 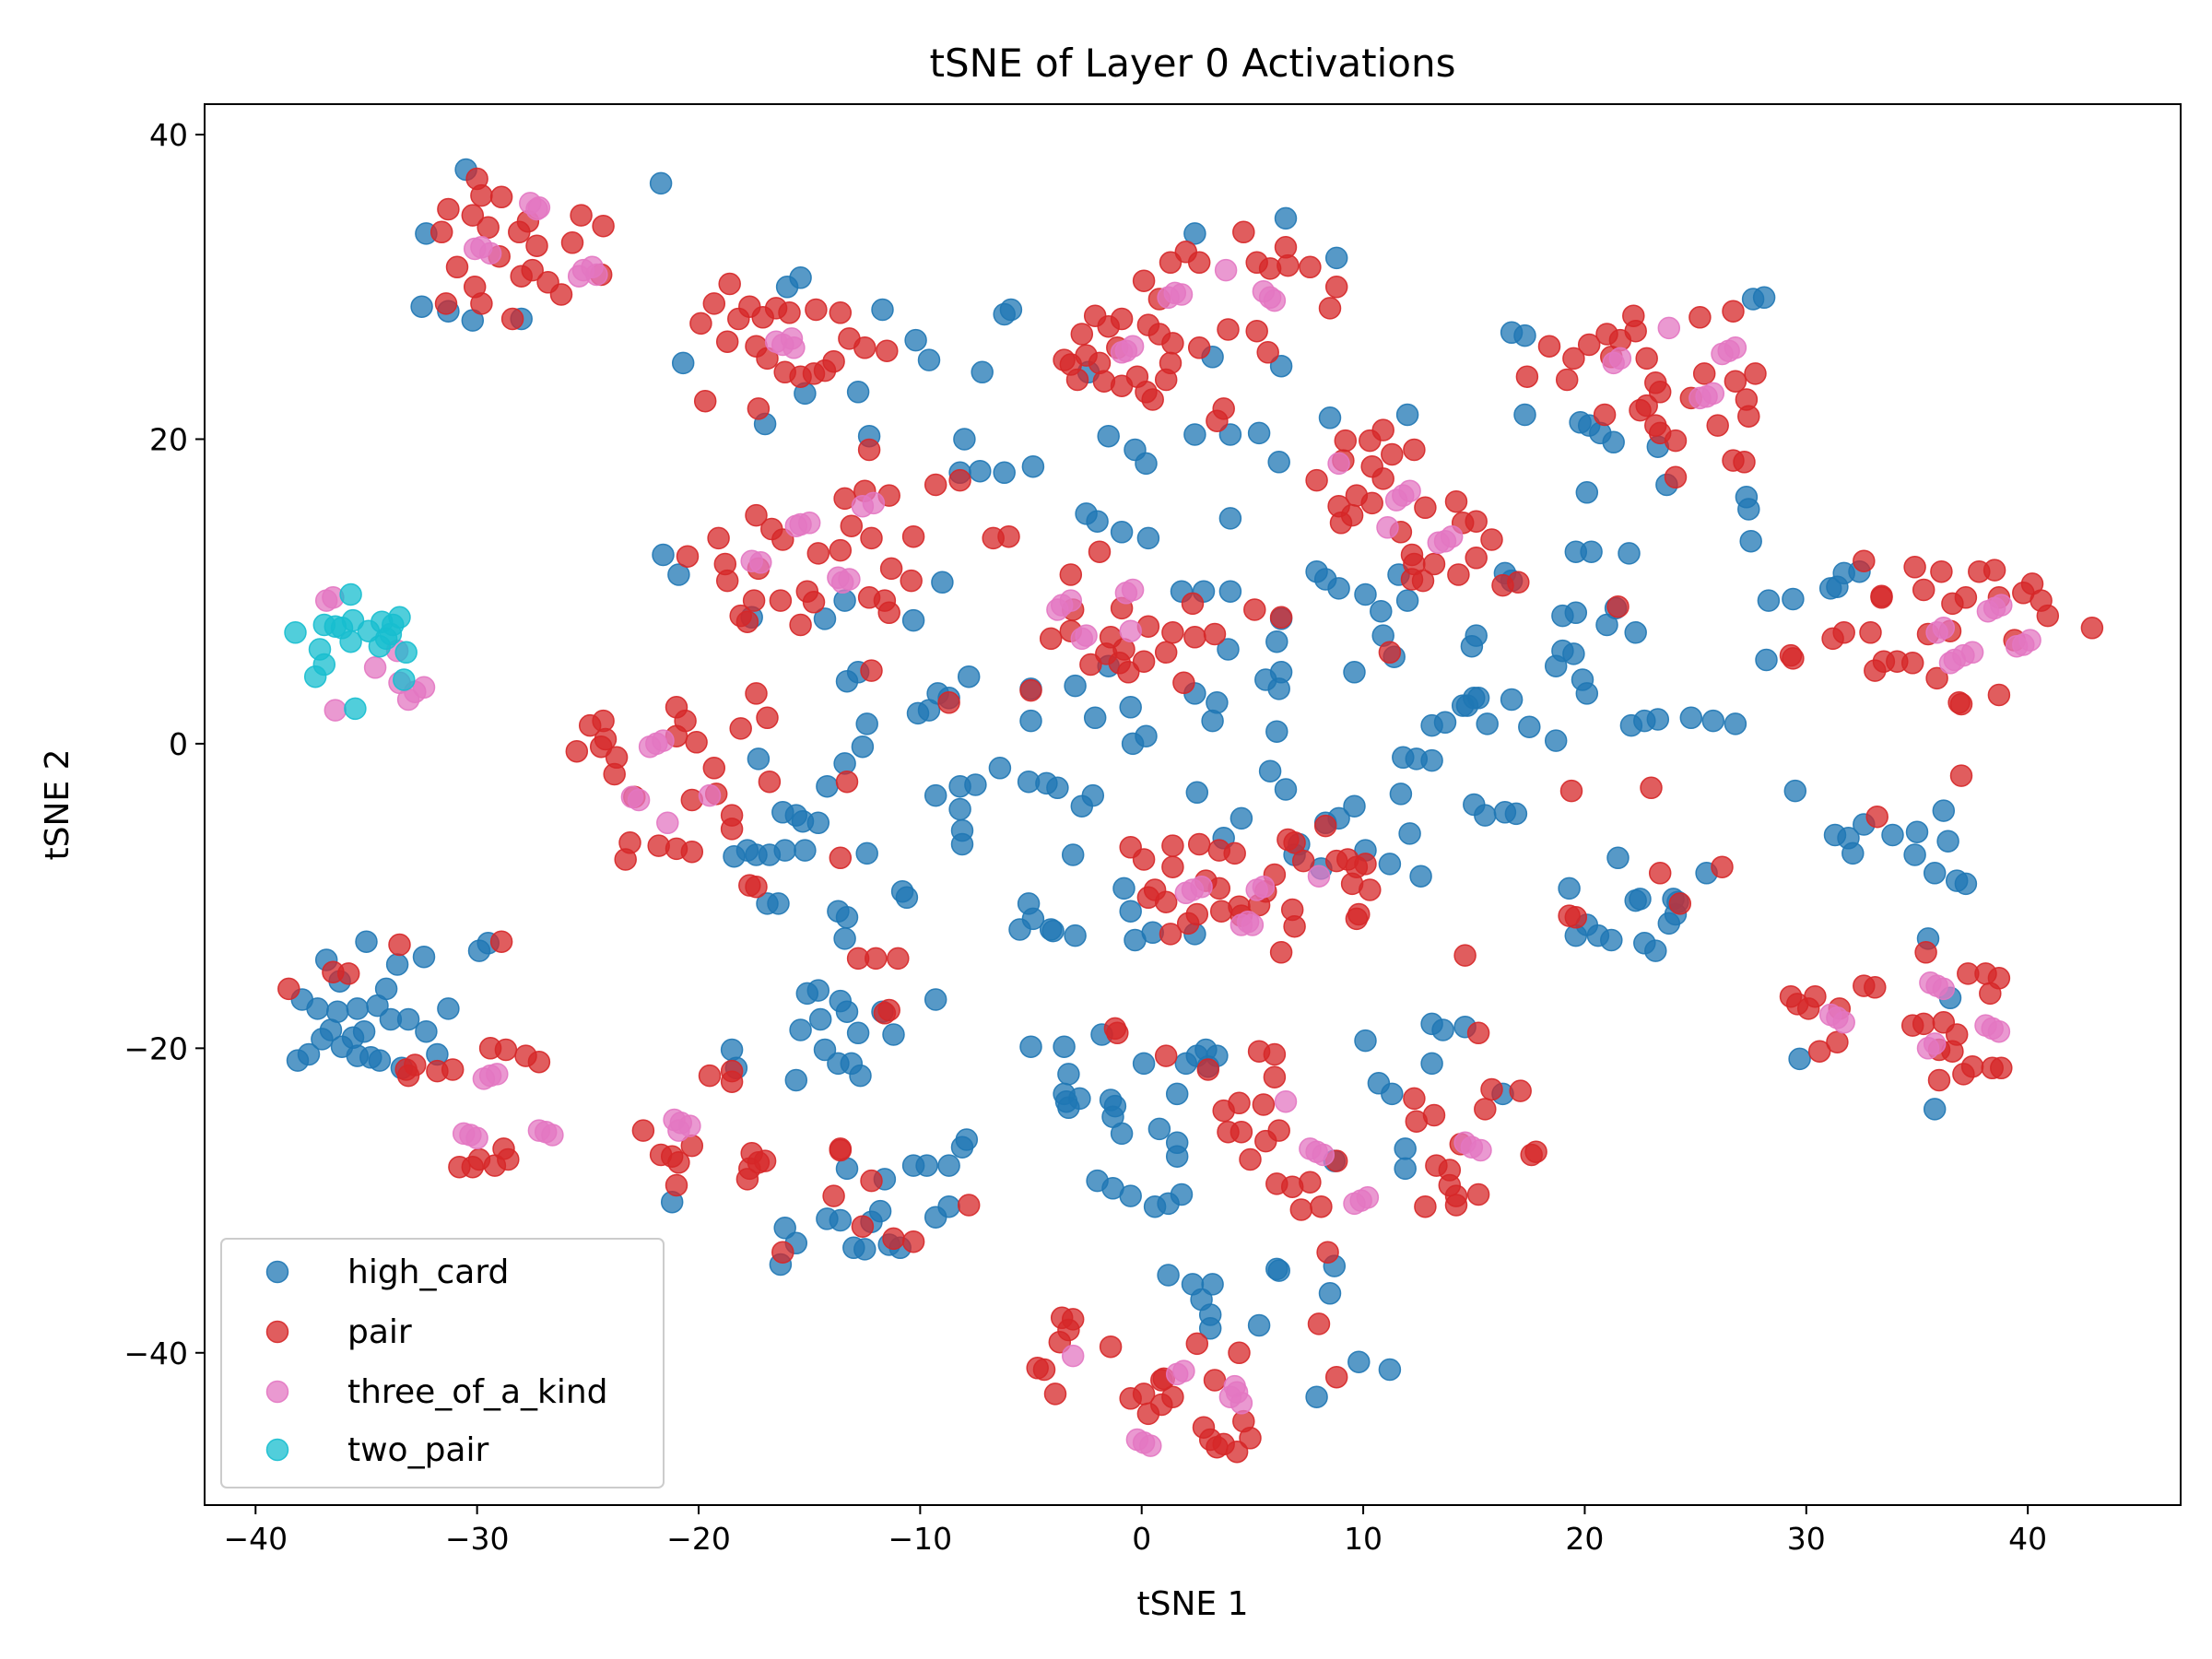 What do you see at coordinates (57, 805) in the screenshot?
I see `y-axis-label: tSNE 2` at bounding box center [57, 805].